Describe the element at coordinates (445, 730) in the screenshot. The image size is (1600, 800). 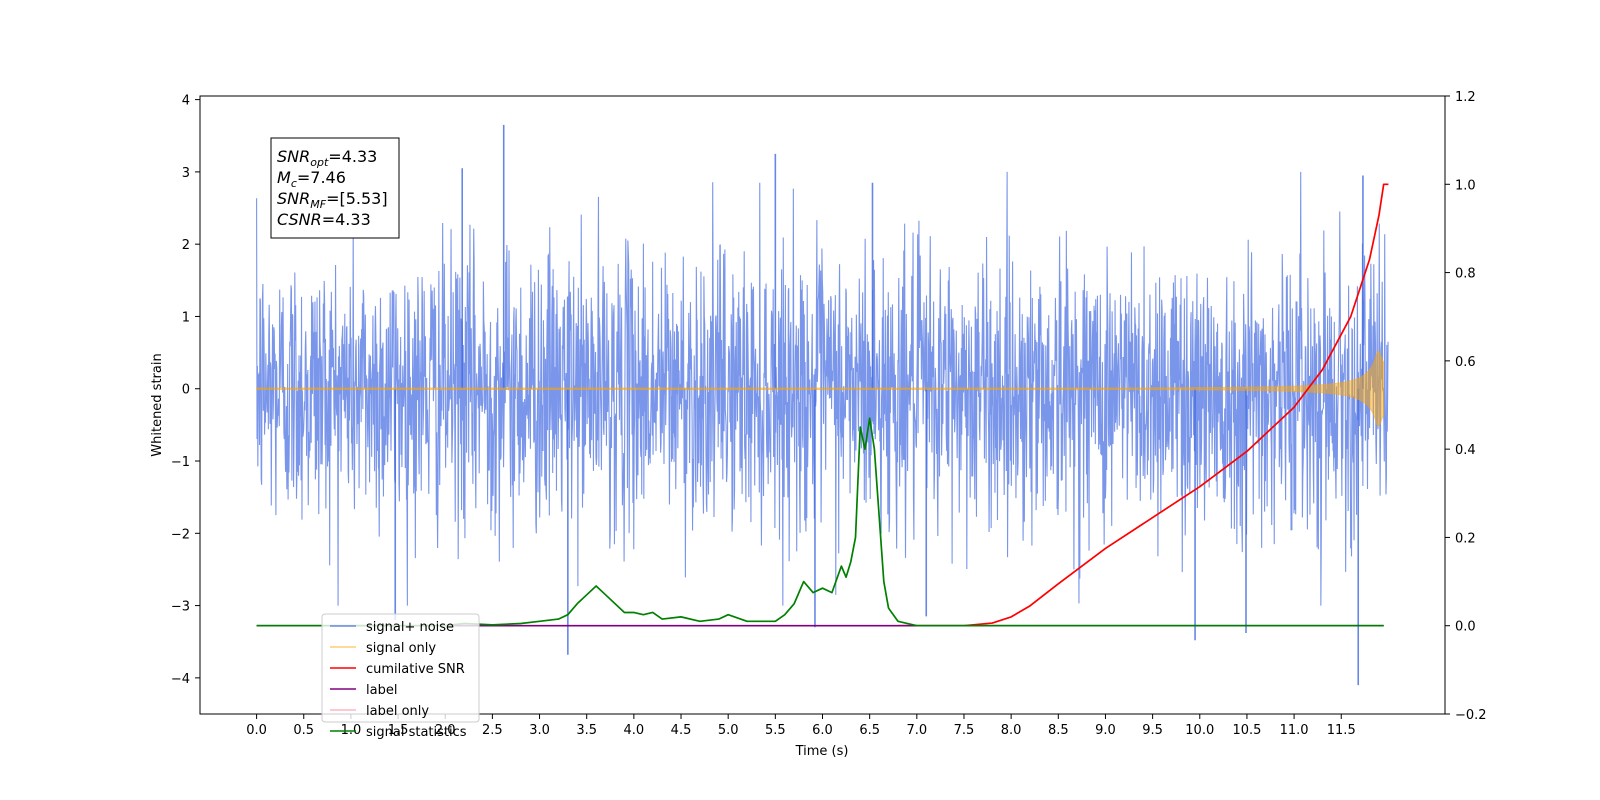
I see `x-tick-label: 2.0` at that location.